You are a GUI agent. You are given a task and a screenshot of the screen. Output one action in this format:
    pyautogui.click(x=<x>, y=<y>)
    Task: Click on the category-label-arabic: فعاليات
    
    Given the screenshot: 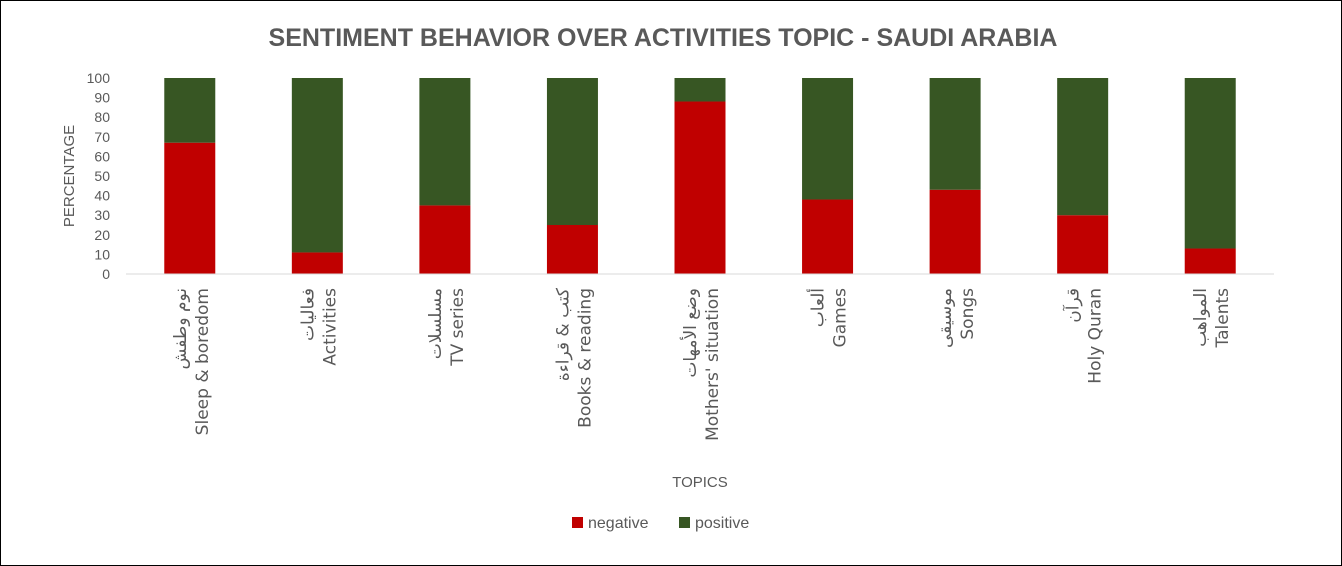 What is the action you would take?
    pyautogui.click(x=308, y=314)
    